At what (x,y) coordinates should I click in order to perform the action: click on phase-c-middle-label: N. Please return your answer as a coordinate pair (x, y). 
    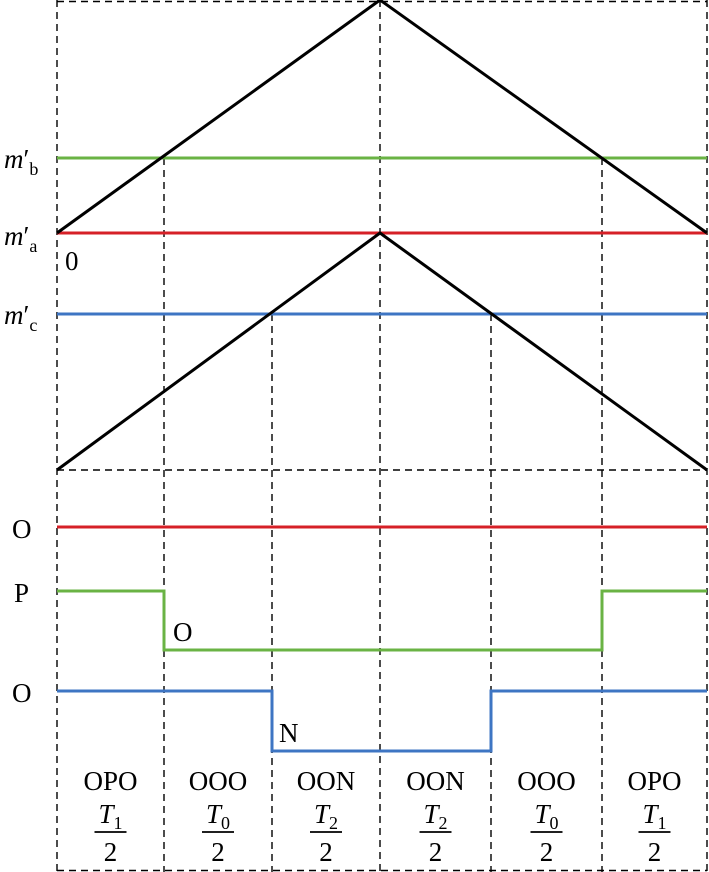
    Looking at the image, I should click on (289, 733).